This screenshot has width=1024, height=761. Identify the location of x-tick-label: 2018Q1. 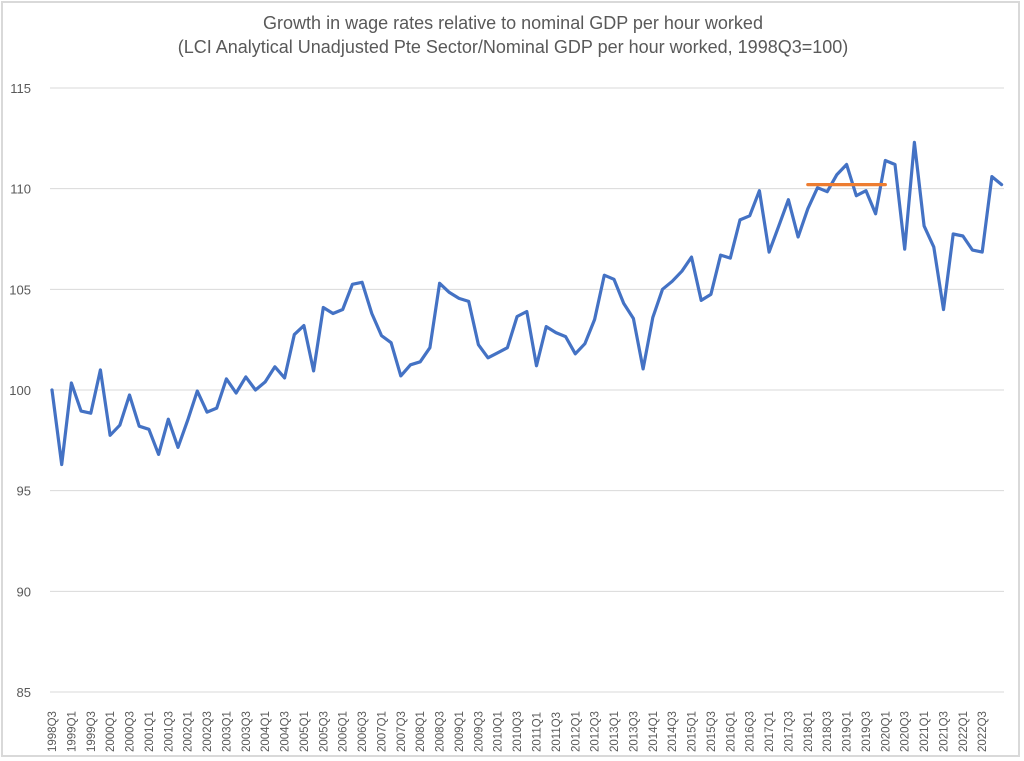
(809, 731).